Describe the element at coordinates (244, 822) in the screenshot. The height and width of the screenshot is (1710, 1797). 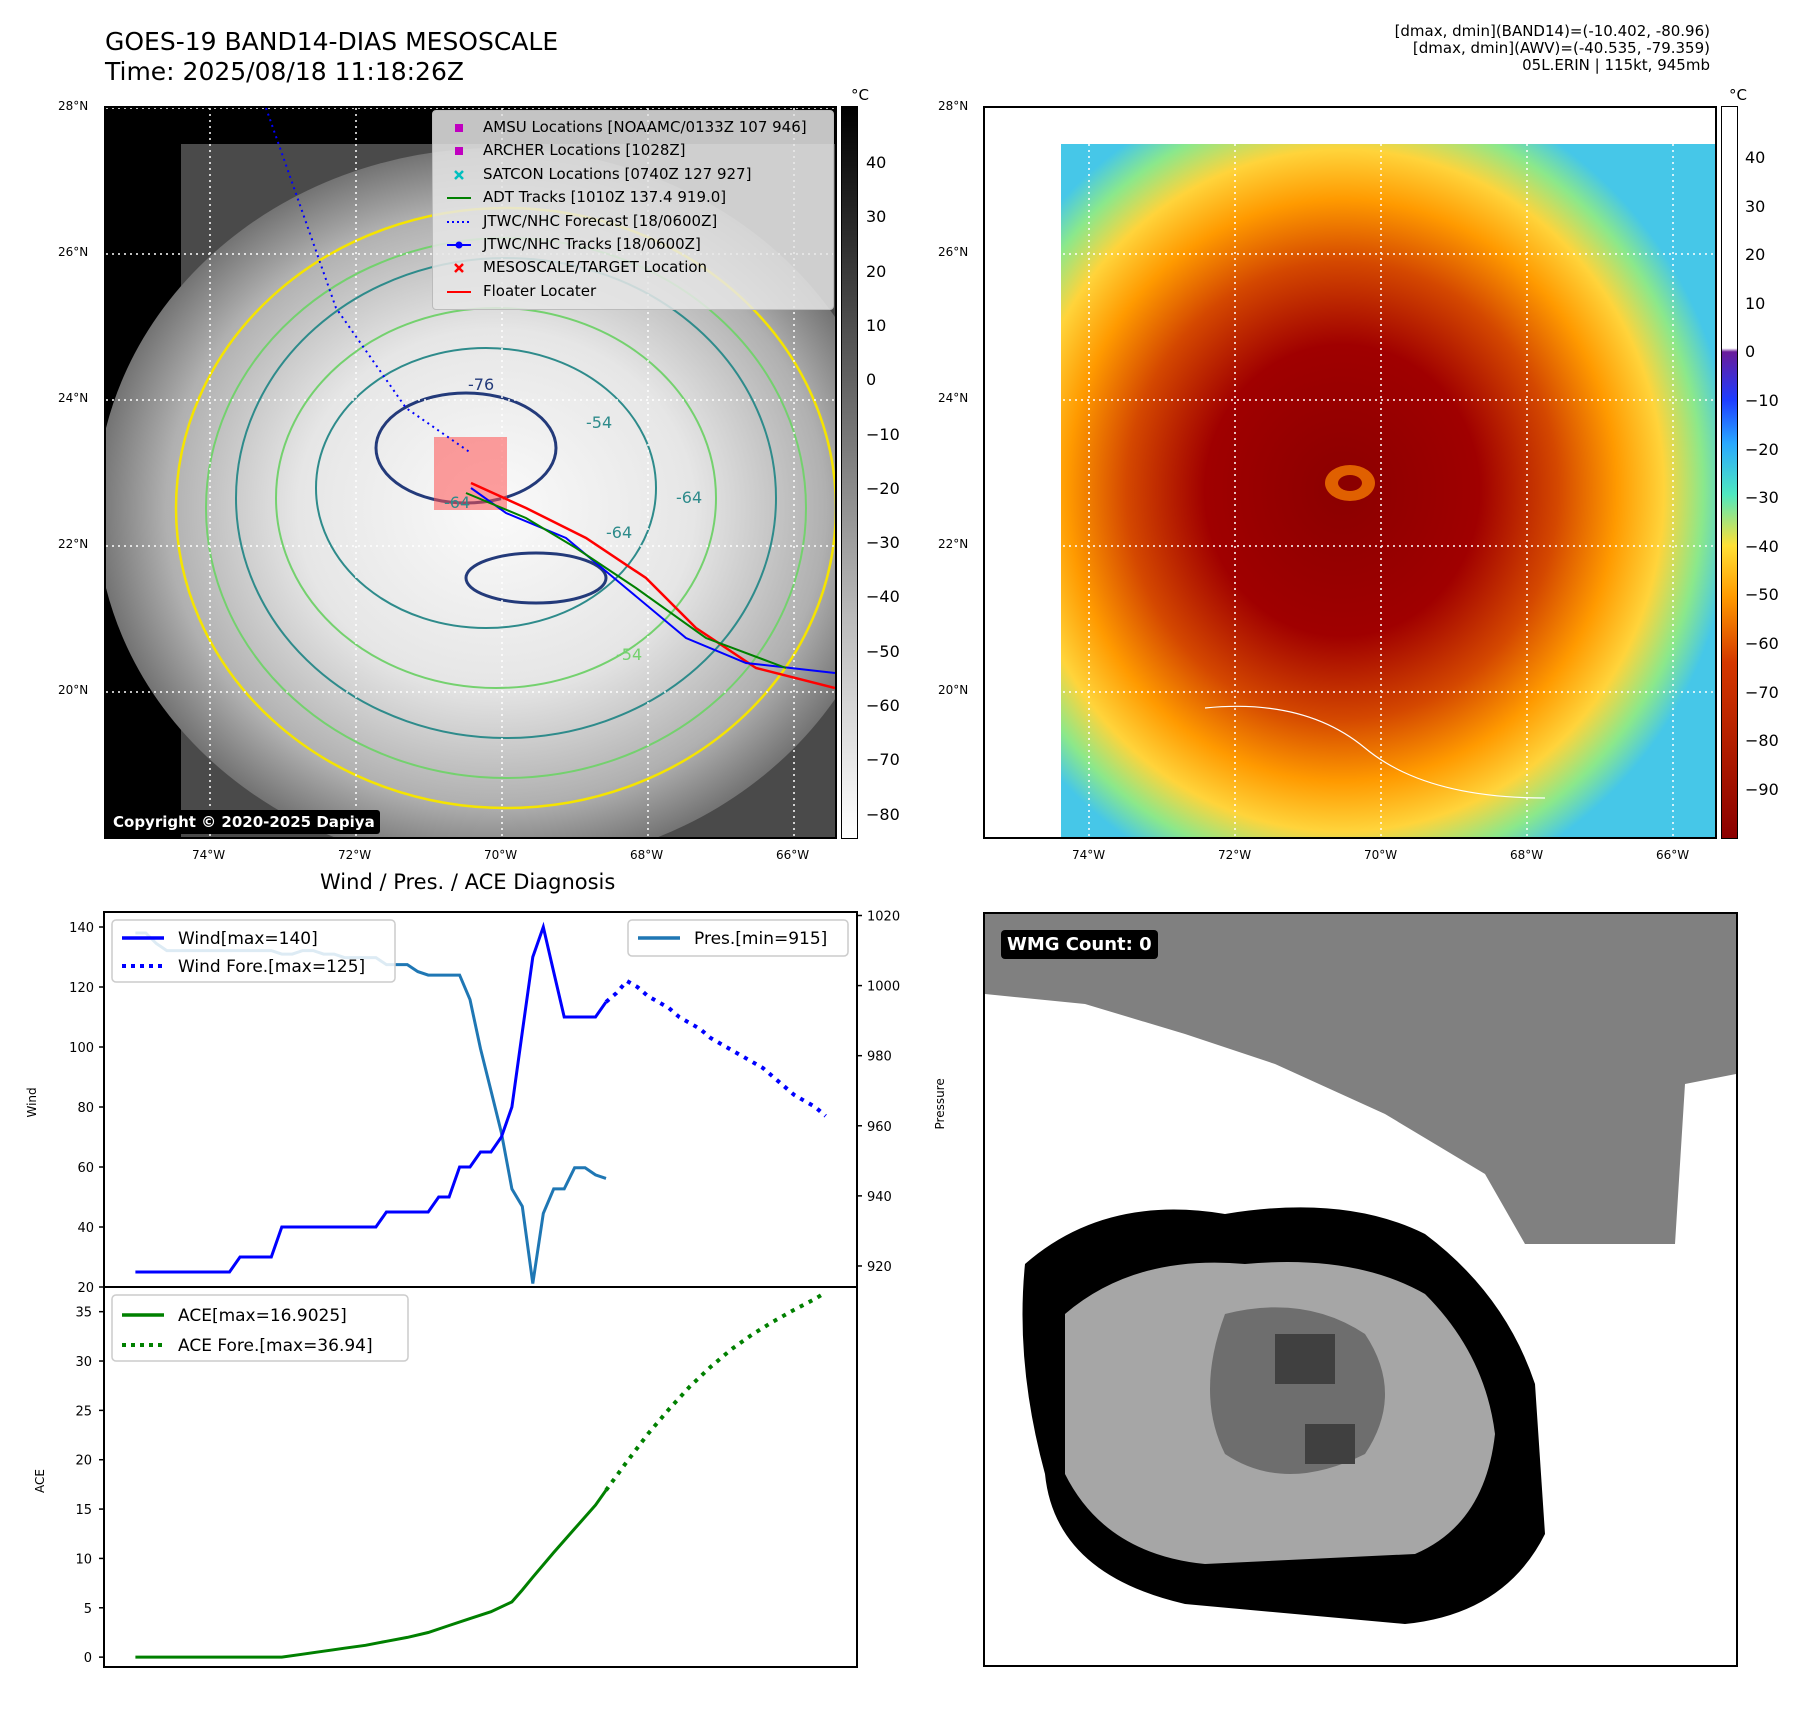
I see `copyright-label: Copyright © 2020-2025 Dapiya` at that location.